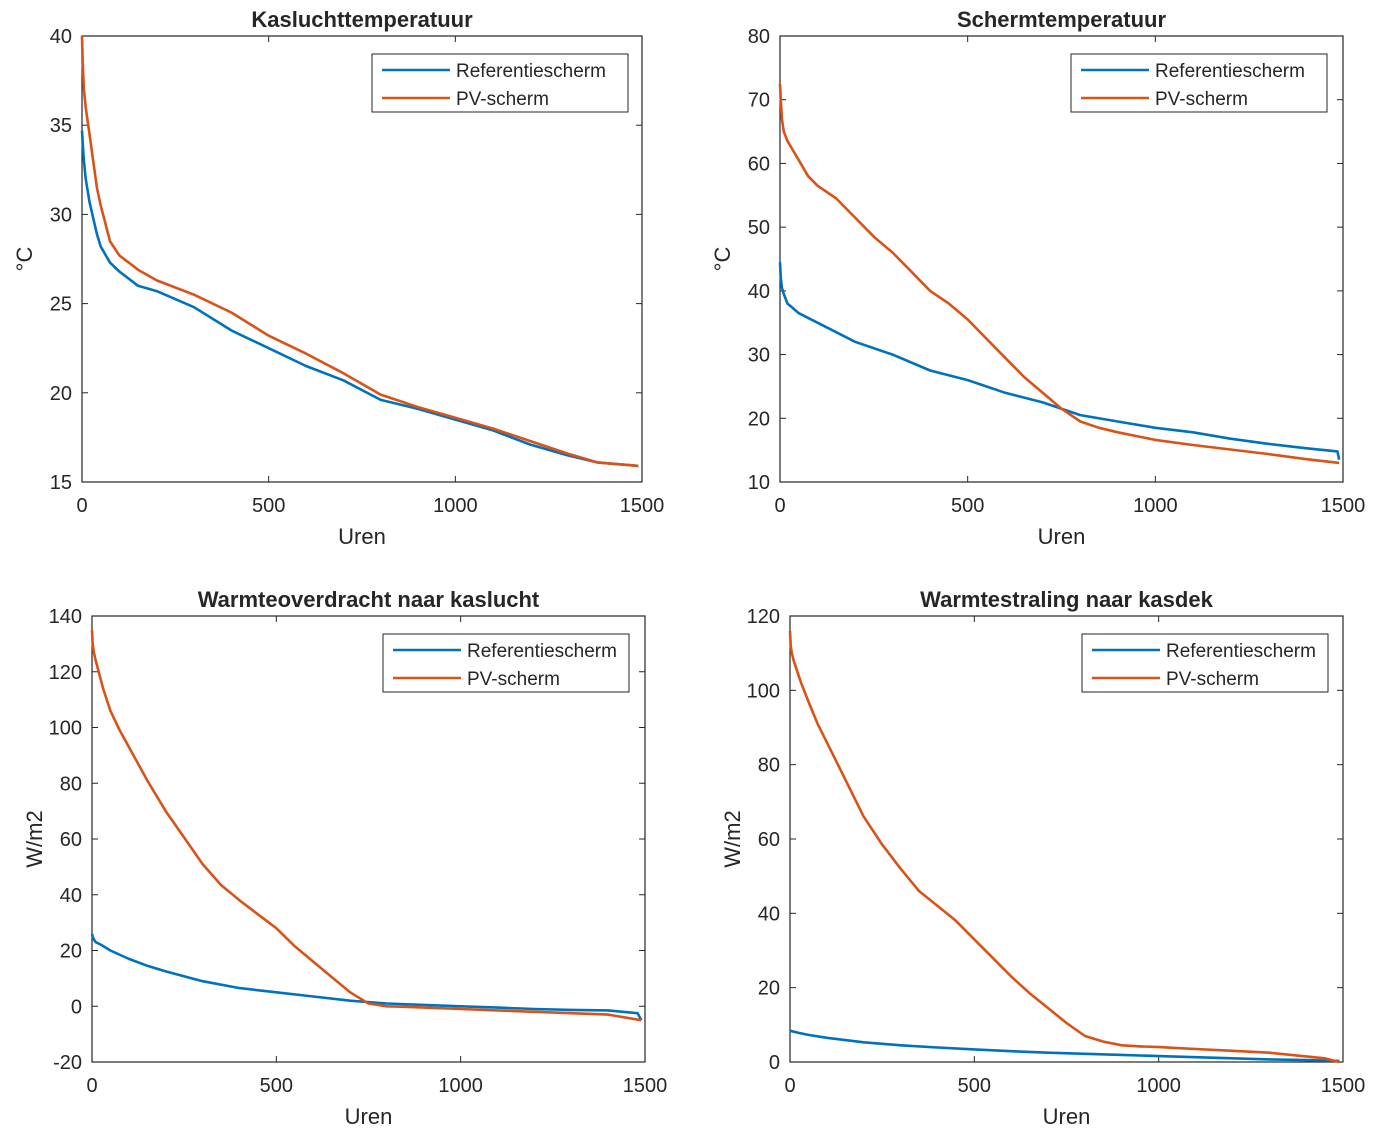 The width and height of the screenshot is (1386, 1128). What do you see at coordinates (1062, 19) in the screenshot?
I see `chart-title: Schermtemperatuur` at bounding box center [1062, 19].